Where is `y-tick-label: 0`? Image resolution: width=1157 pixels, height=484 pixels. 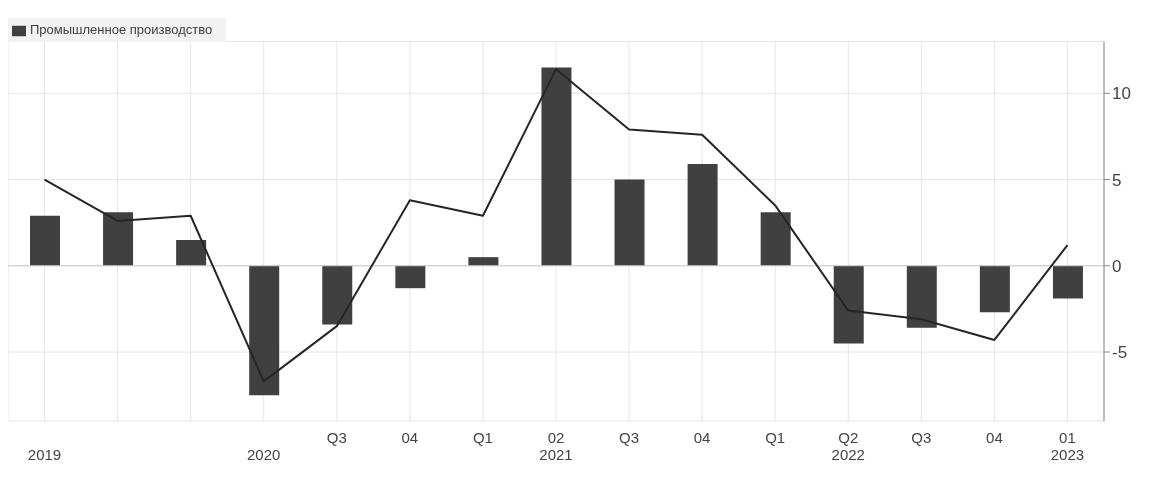
y-tick-label: 0 is located at coordinates (1117, 266).